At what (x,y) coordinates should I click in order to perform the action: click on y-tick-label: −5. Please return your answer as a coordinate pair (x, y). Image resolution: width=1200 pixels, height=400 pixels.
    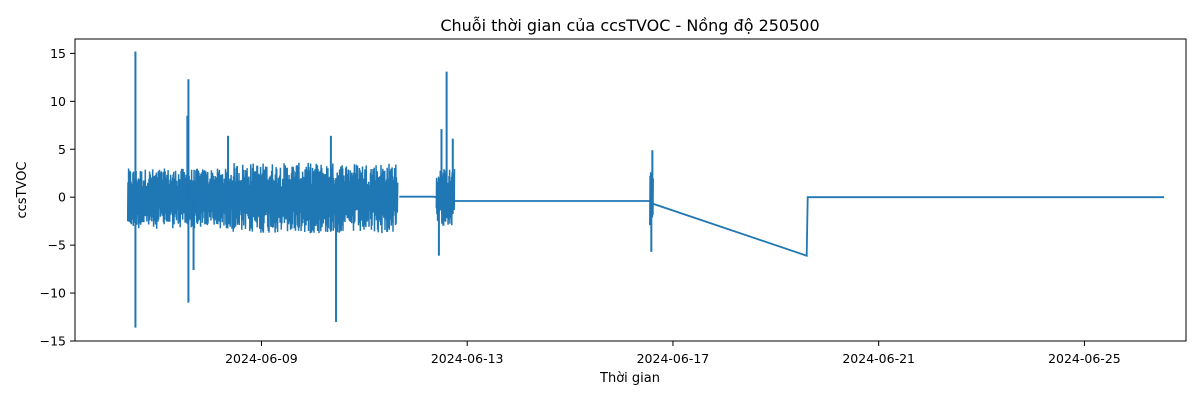
    Looking at the image, I should click on (57, 245).